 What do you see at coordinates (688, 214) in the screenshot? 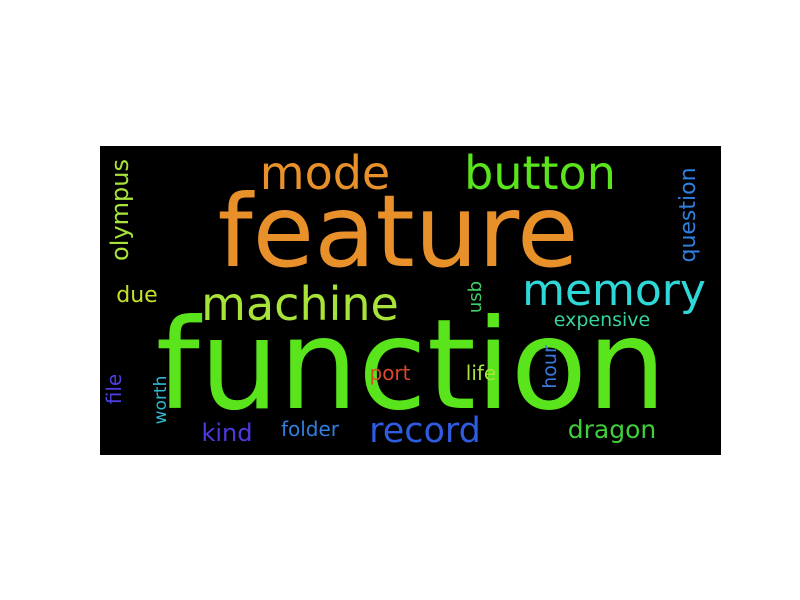
I see `word-question: question` at bounding box center [688, 214].